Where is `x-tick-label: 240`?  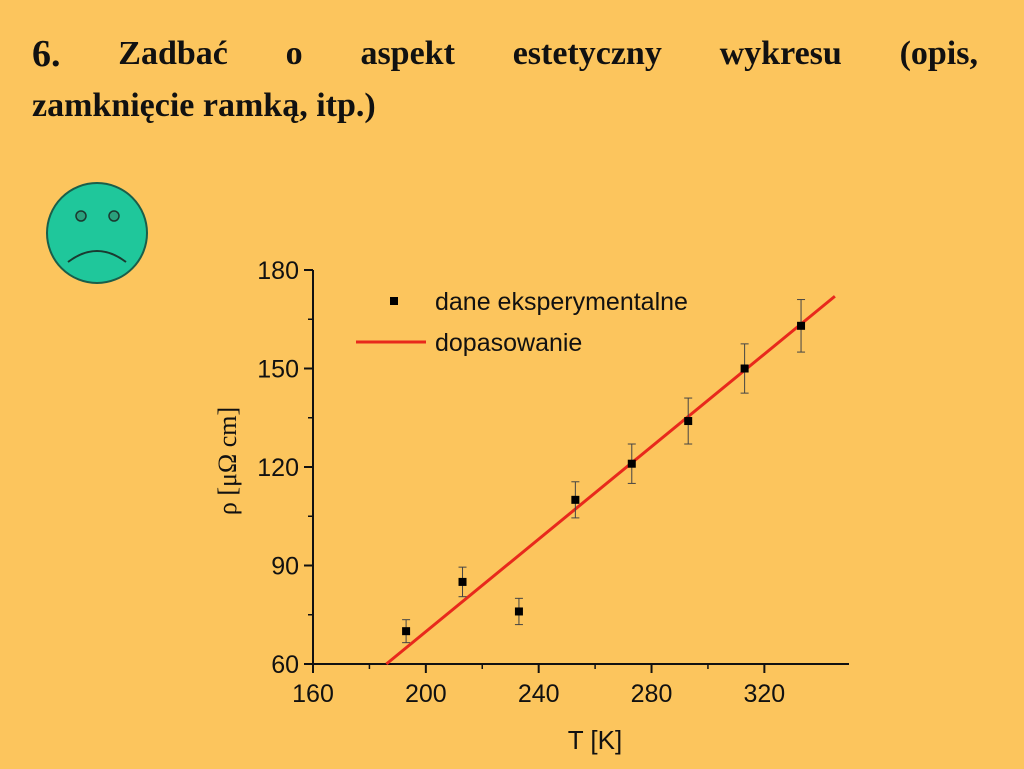 x-tick-label: 240 is located at coordinates (539, 694).